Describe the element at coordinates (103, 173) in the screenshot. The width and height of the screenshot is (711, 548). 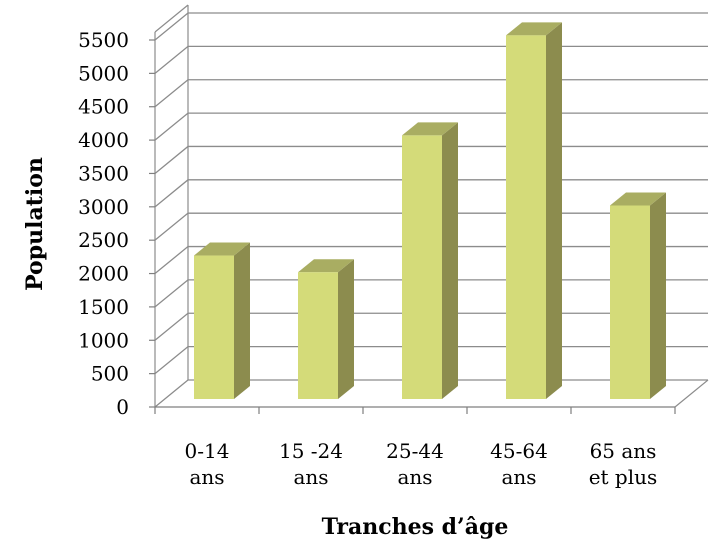
I see `y-tick-label: 3500` at that location.